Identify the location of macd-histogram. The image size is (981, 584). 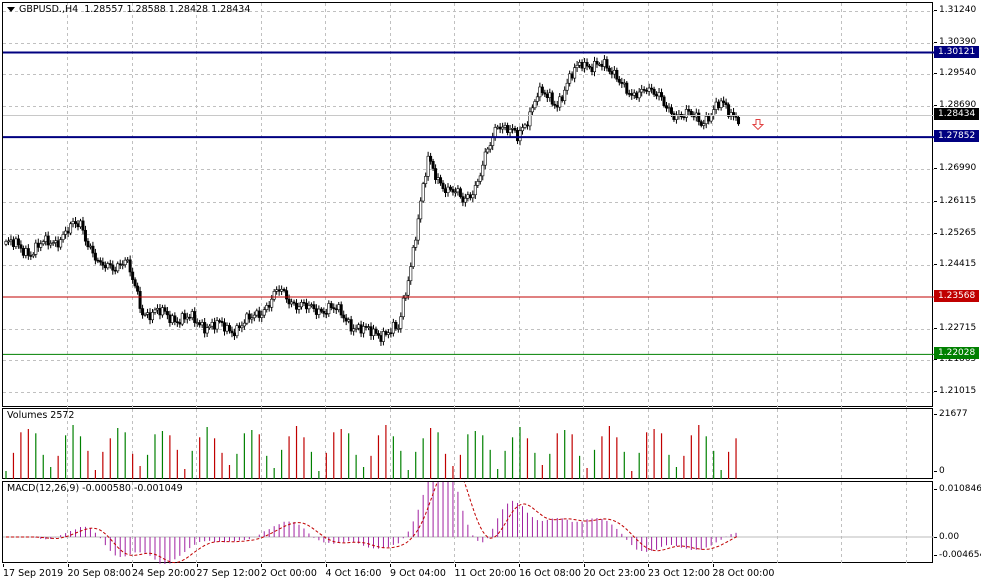
(386, 523).